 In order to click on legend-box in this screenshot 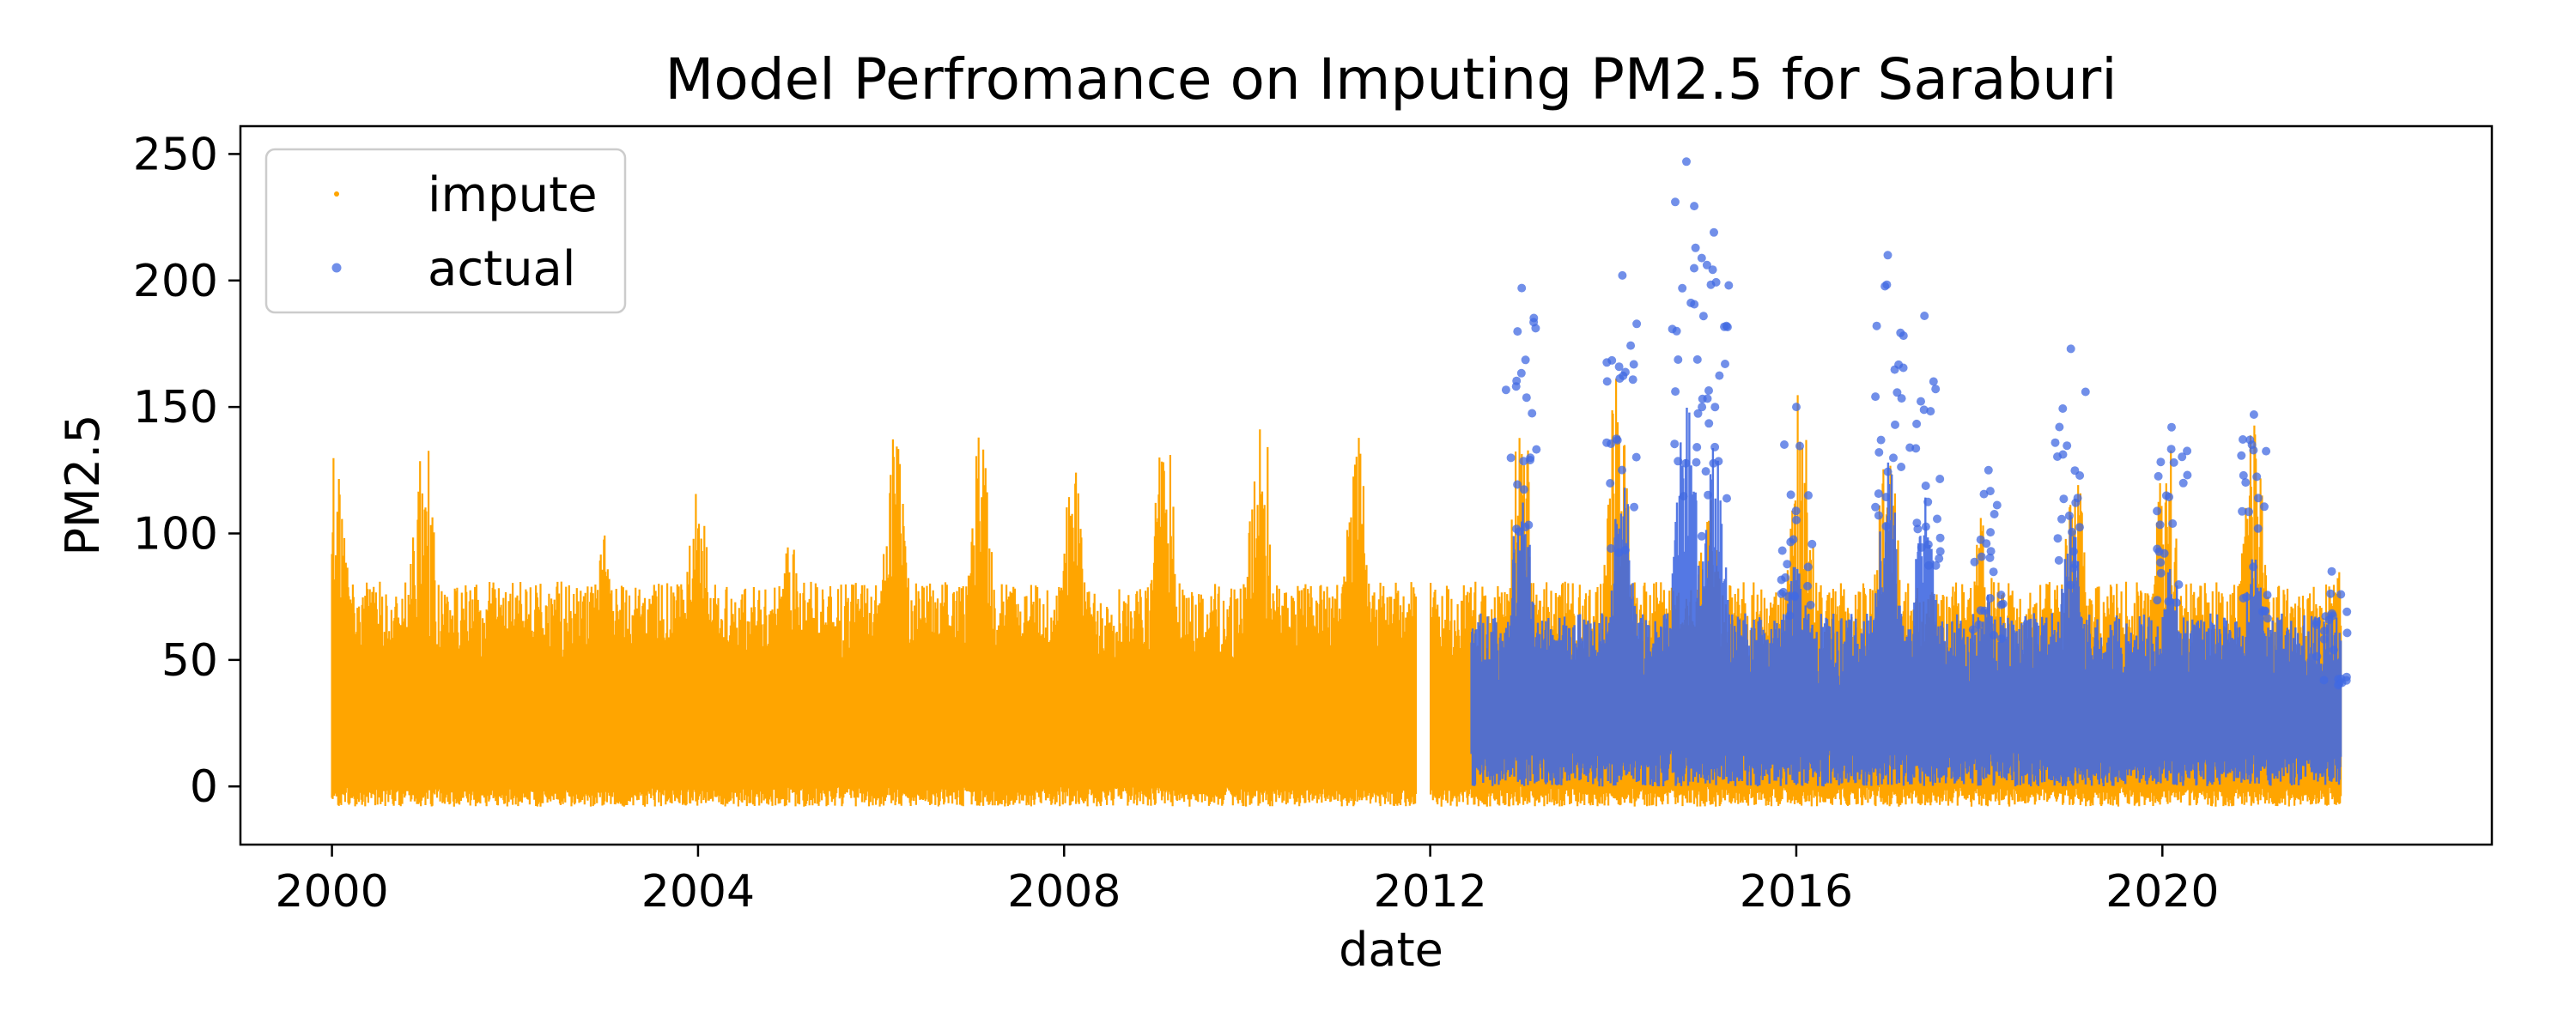, I will do `click(446, 231)`.